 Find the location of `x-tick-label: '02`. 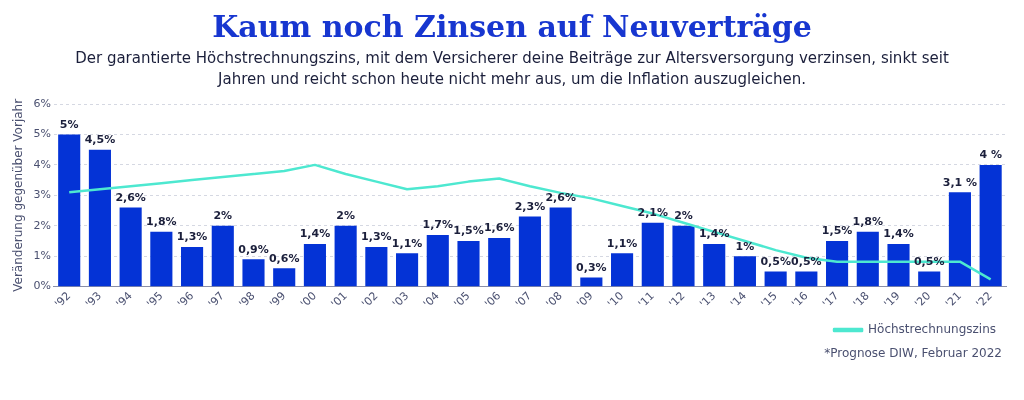

x-tick-label: '02 is located at coordinates (370, 300).